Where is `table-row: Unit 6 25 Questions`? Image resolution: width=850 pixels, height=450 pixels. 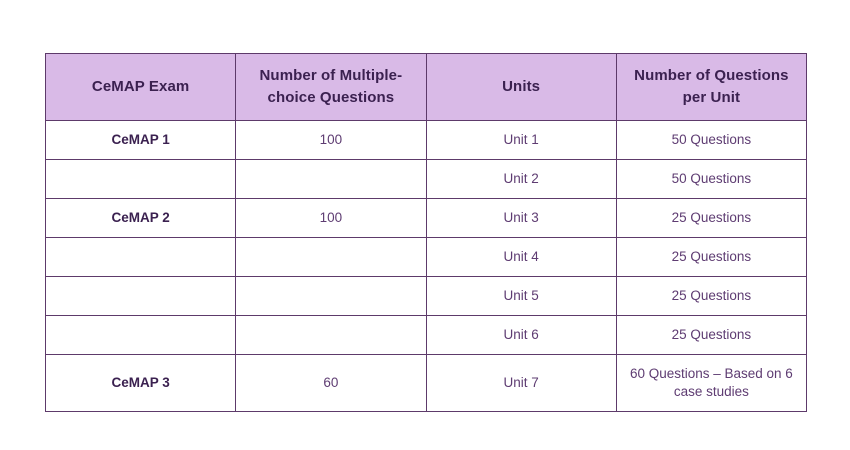
table-row: Unit 6 25 Questions is located at coordinates (426, 335).